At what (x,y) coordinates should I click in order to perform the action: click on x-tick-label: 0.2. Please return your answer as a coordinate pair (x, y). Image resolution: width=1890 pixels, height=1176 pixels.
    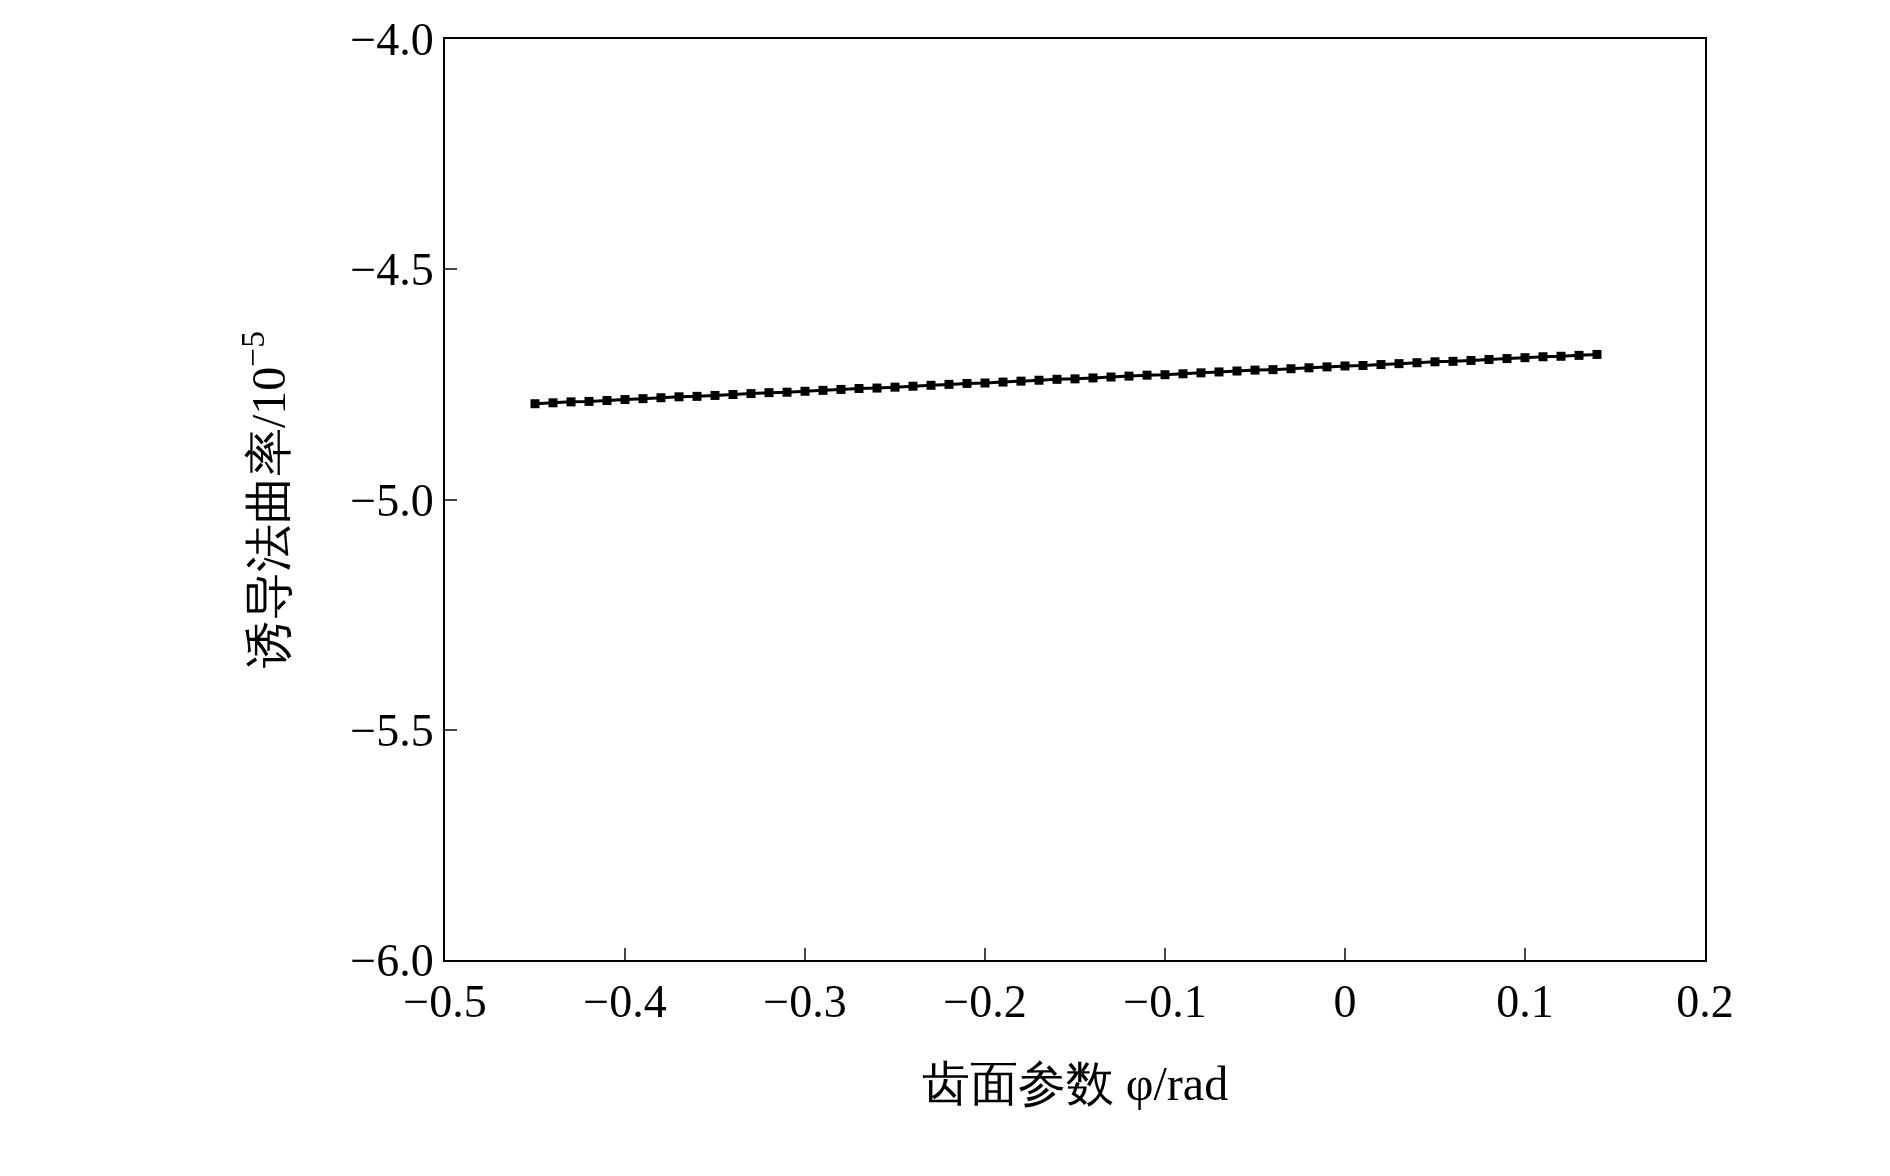
    Looking at the image, I should click on (1705, 1002).